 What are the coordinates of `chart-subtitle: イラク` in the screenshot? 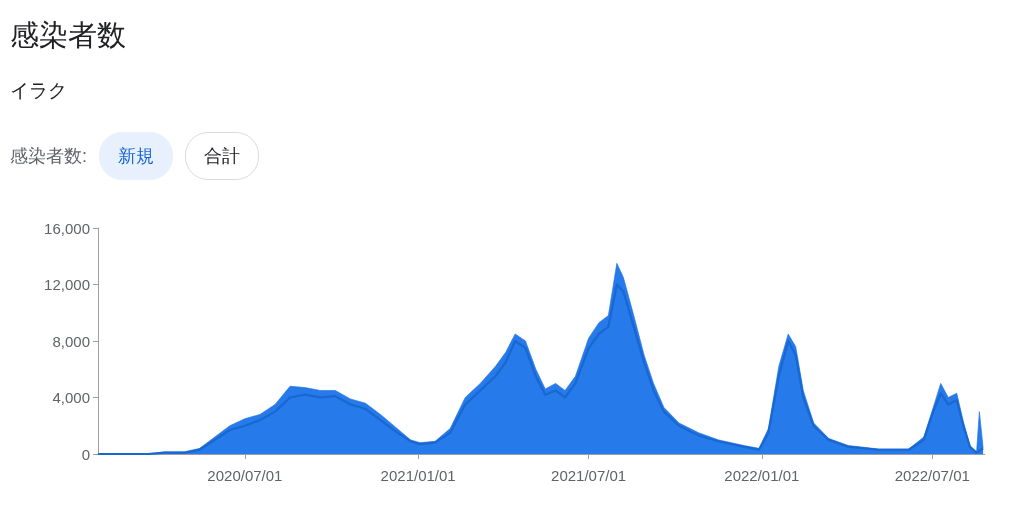 It's located at (38, 91).